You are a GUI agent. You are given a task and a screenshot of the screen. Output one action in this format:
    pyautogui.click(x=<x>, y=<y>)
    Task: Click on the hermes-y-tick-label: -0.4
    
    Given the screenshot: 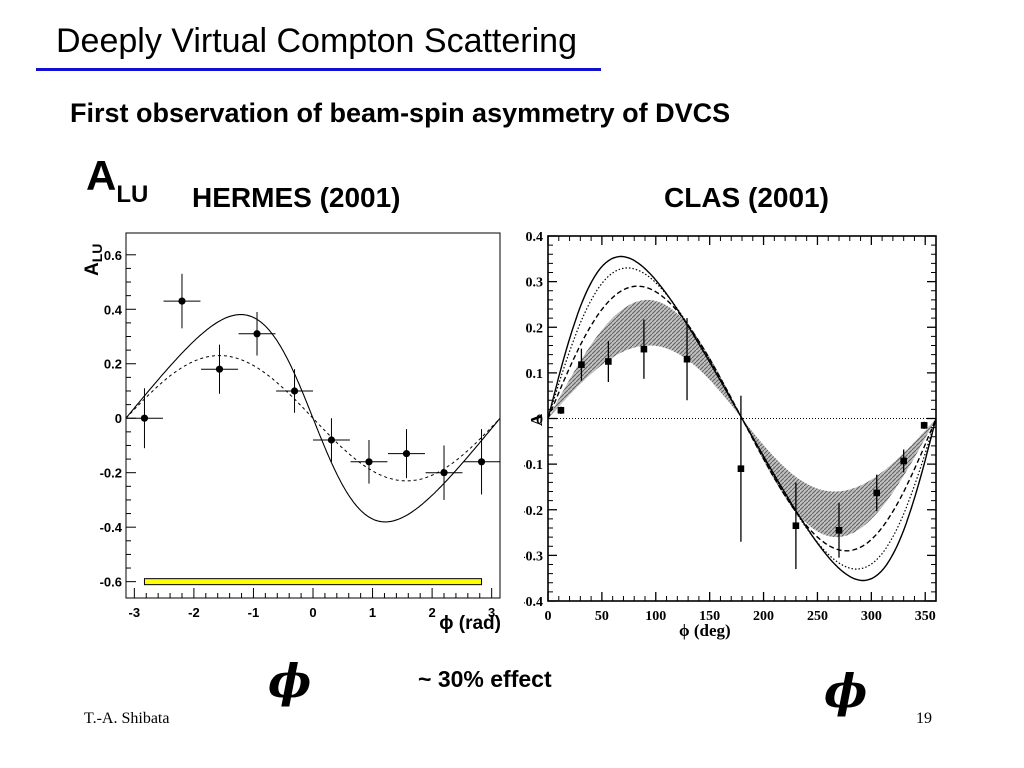 What is the action you would take?
    pyautogui.click(x=111, y=527)
    